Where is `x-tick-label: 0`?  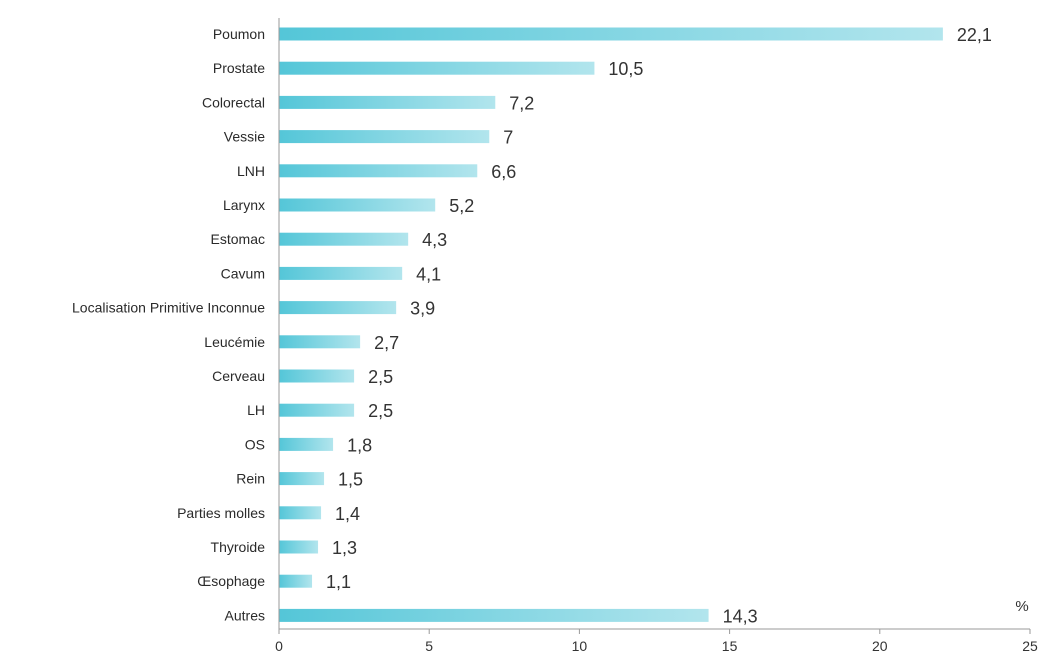
x-tick-label: 0 is located at coordinates (279, 646).